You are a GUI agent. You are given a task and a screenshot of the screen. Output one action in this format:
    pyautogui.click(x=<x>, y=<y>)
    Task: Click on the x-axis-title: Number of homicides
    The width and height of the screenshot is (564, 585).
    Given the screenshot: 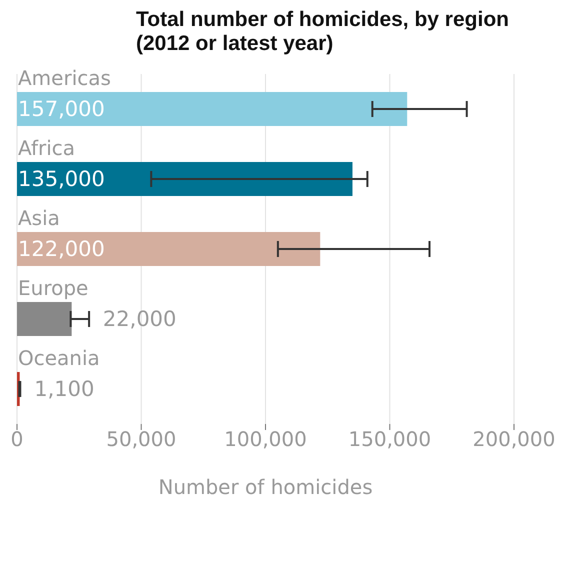 What is the action you would take?
    pyautogui.click(x=265, y=487)
    